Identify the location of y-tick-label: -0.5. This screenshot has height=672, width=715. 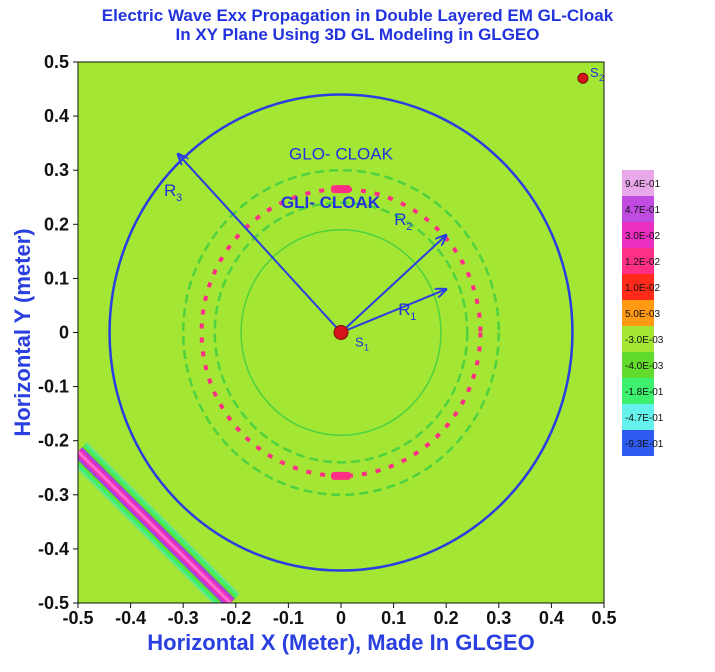
(53, 603).